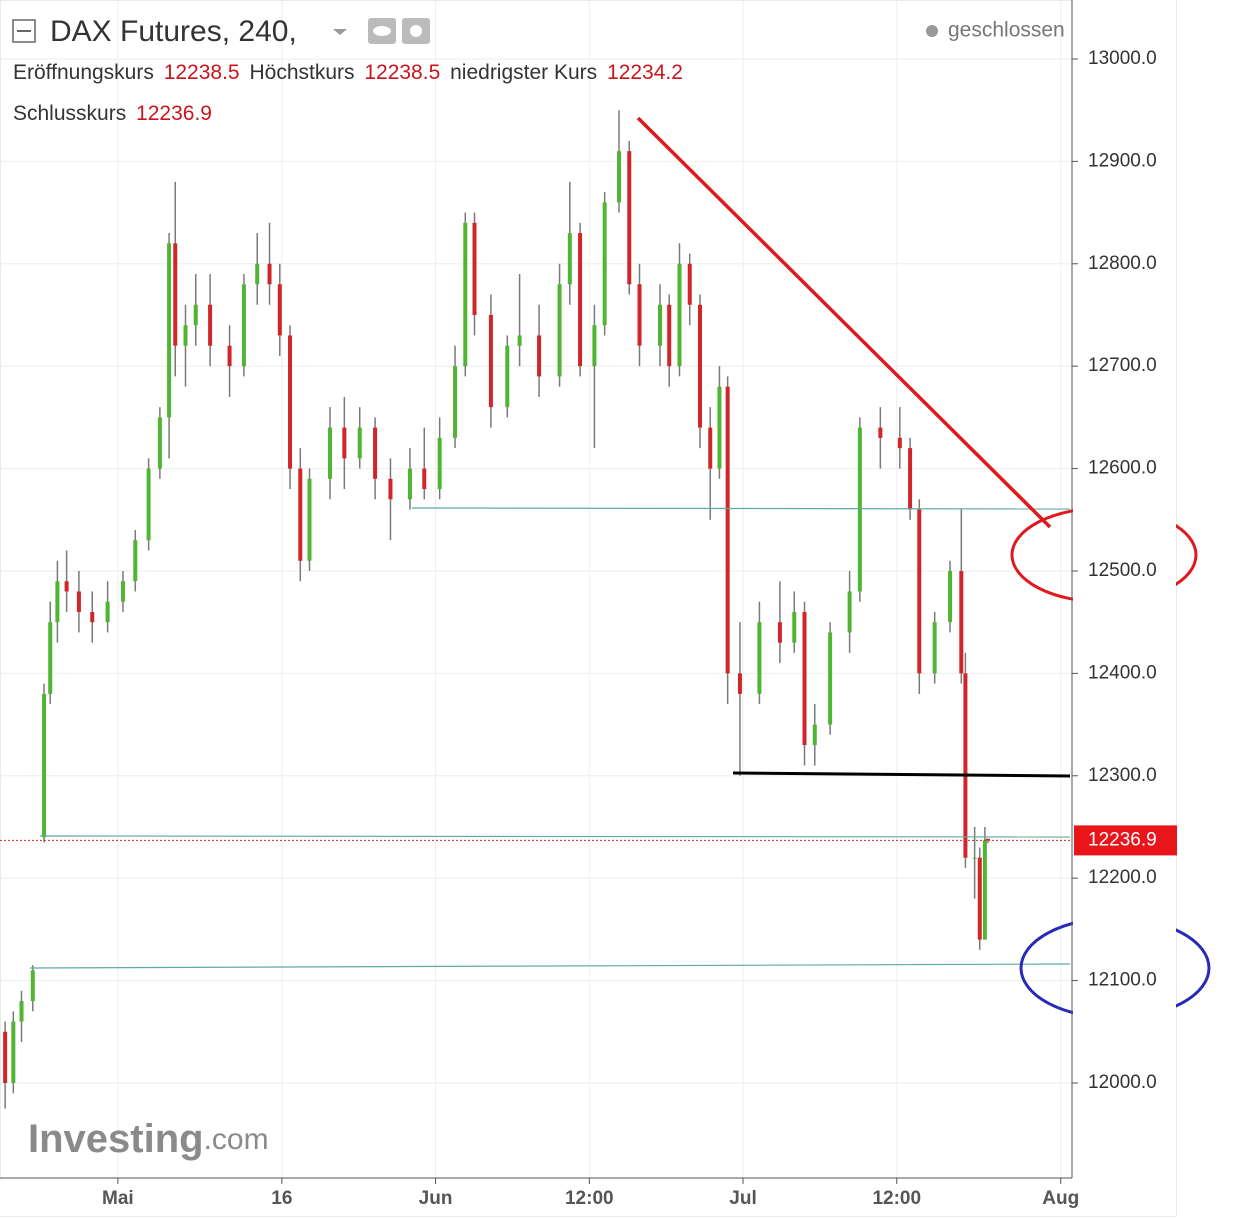 The width and height of the screenshot is (1249, 1219). What do you see at coordinates (1122, 365) in the screenshot?
I see `y-tick-label: 12700.0` at bounding box center [1122, 365].